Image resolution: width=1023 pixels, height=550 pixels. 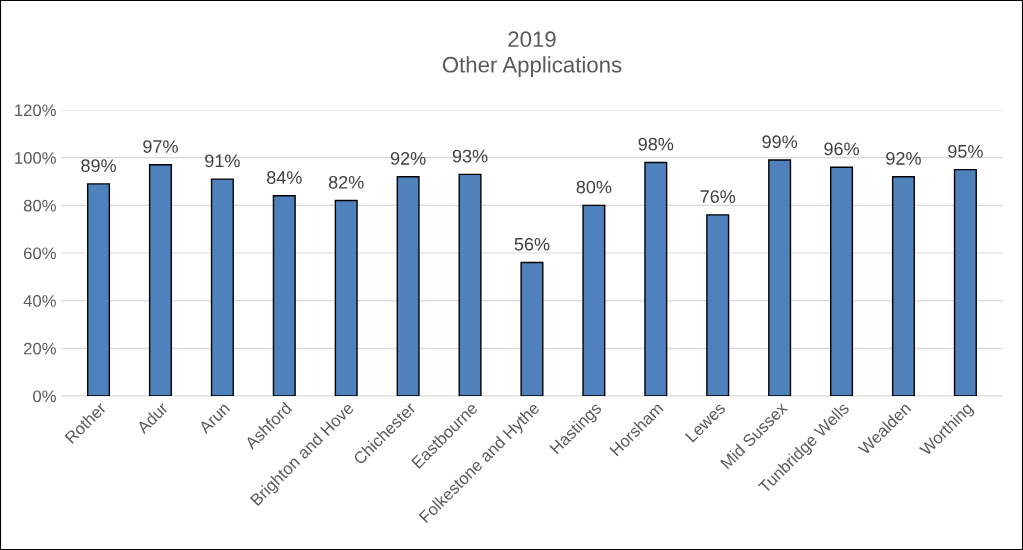 I want to click on data-label: 82%, so click(x=346, y=182).